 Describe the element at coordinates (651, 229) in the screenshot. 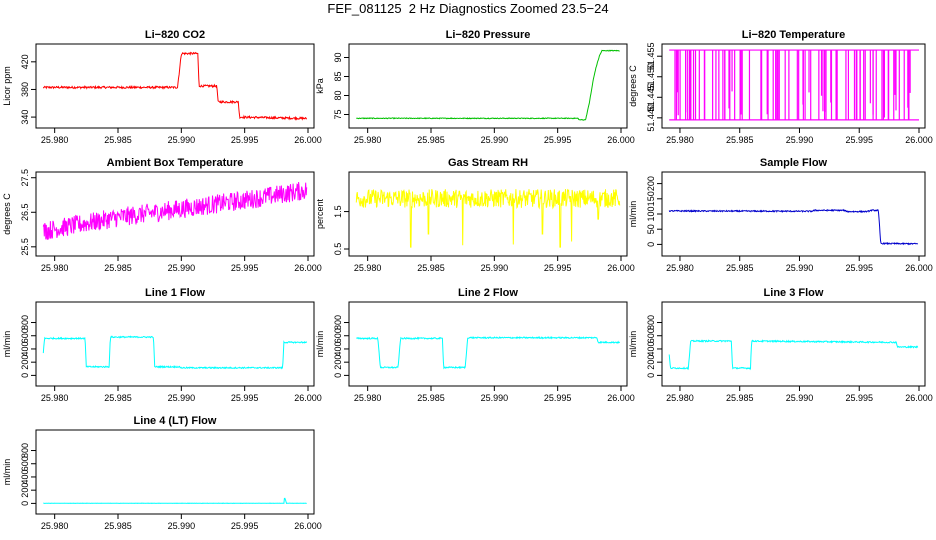

I see `y-tick-label: 50` at that location.